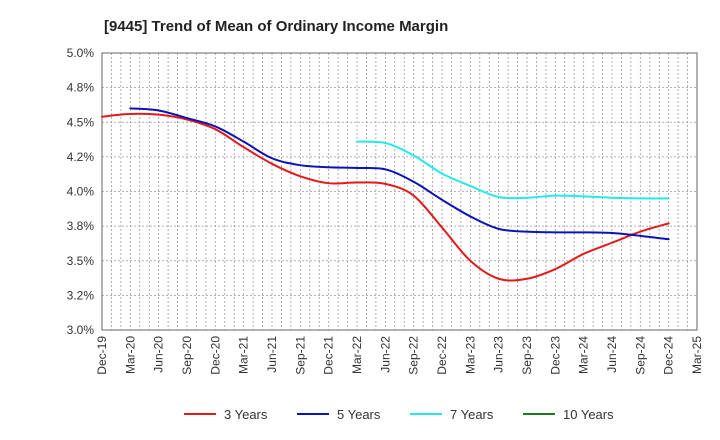 Image resolution: width=720 pixels, height=440 pixels. What do you see at coordinates (81, 261) in the screenshot?
I see `y-tick-label: 3.5%` at bounding box center [81, 261].